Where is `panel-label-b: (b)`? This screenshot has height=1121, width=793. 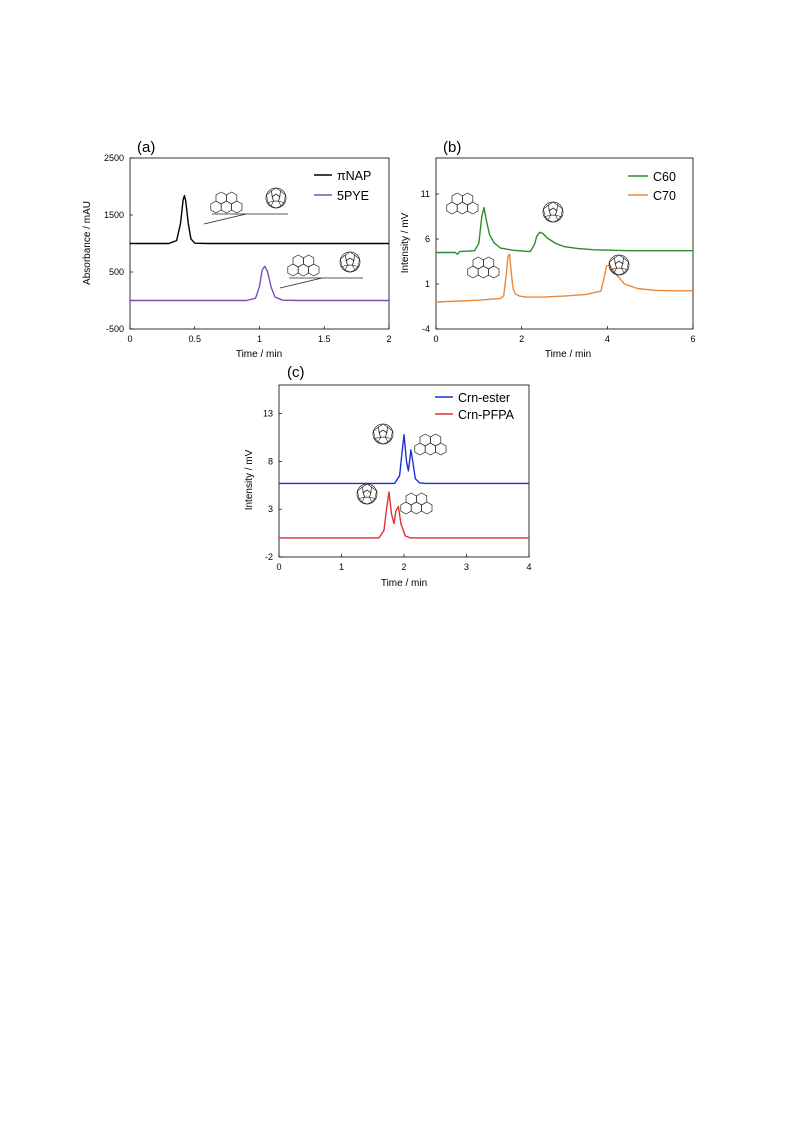
panel-label-b: (b) is located at coordinates (452, 147).